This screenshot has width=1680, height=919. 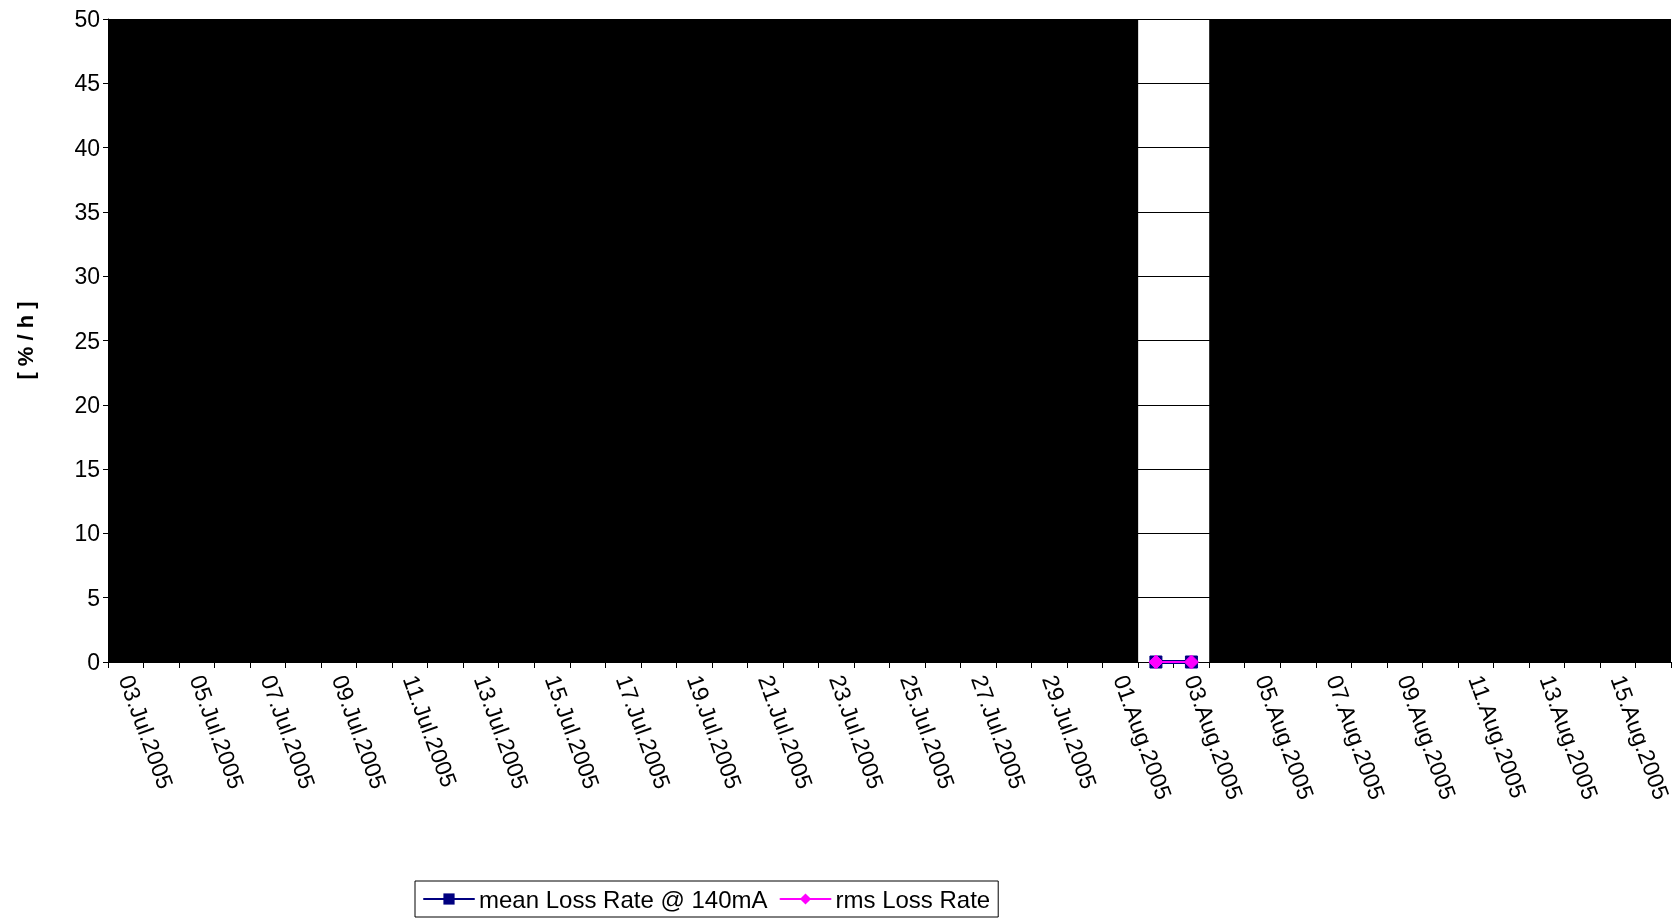 I want to click on legend-label: rms Loss Rate, so click(x=913, y=899).